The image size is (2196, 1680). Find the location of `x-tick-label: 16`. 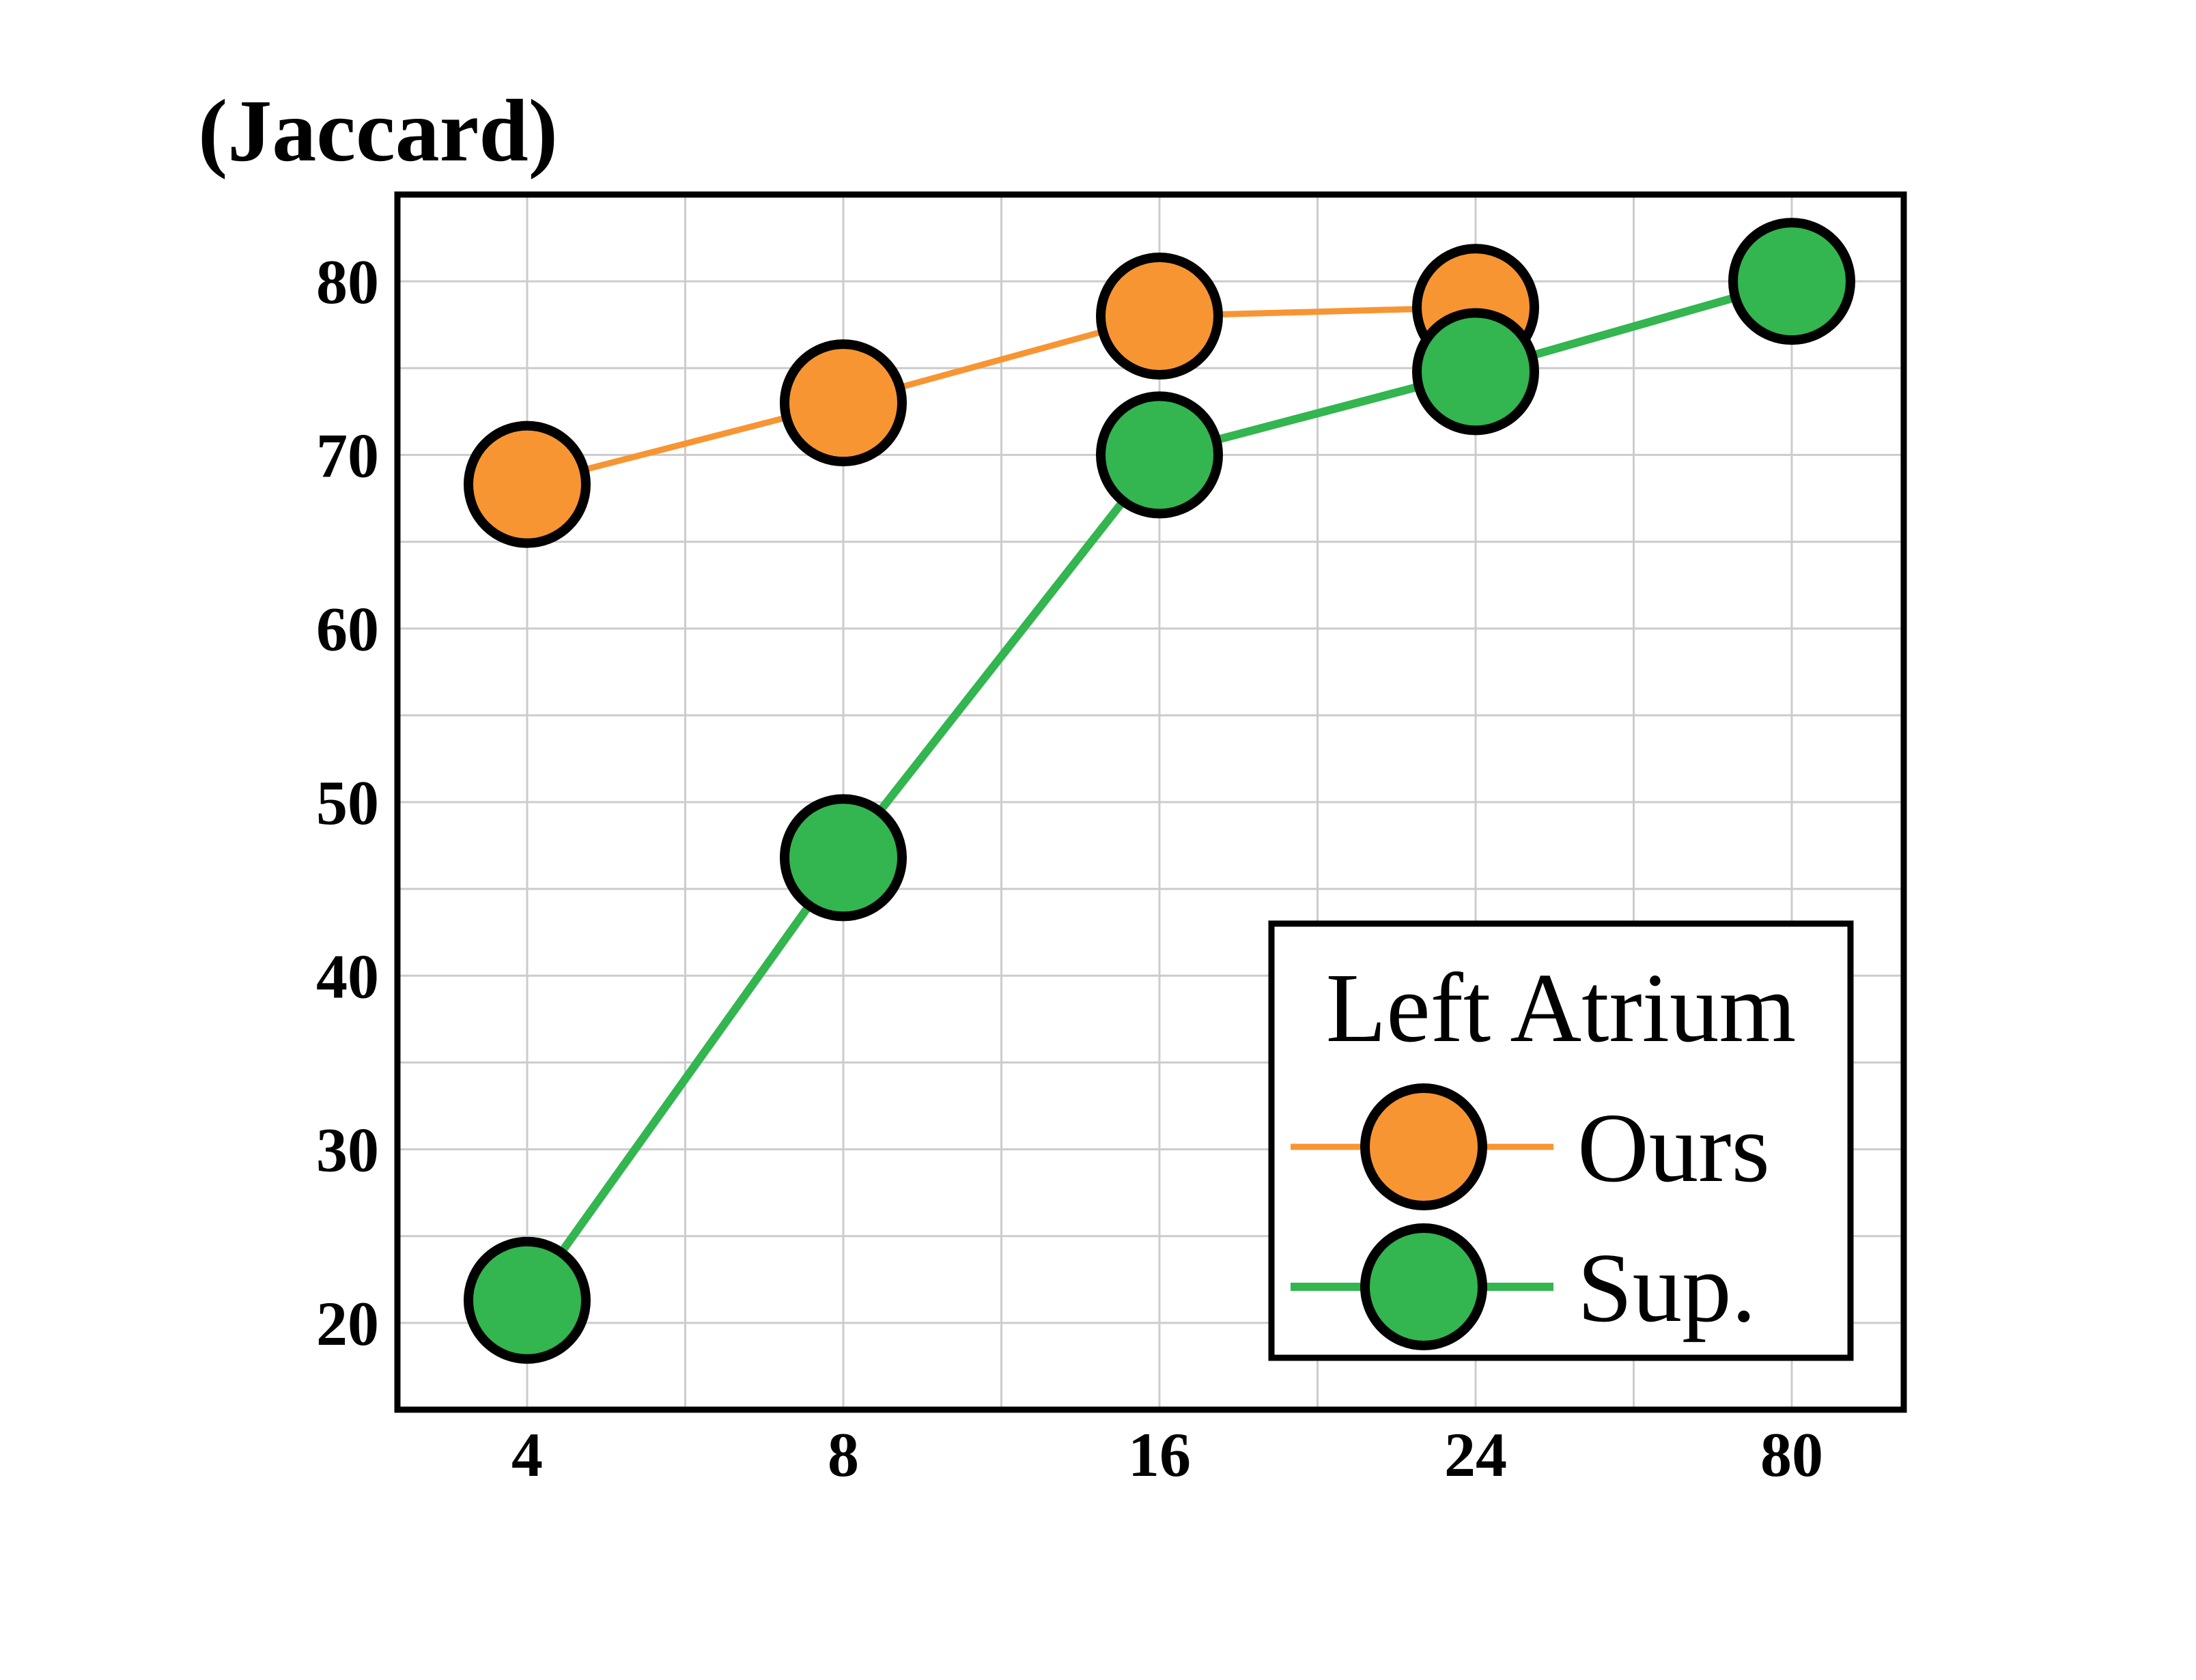

x-tick-label: 16 is located at coordinates (1160, 1455).